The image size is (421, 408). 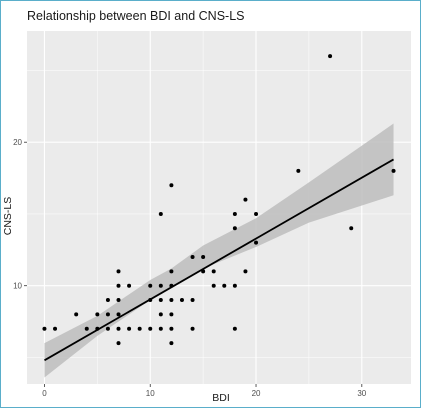 What do you see at coordinates (256, 393) in the screenshot?
I see `x-tick-label: 20` at bounding box center [256, 393].